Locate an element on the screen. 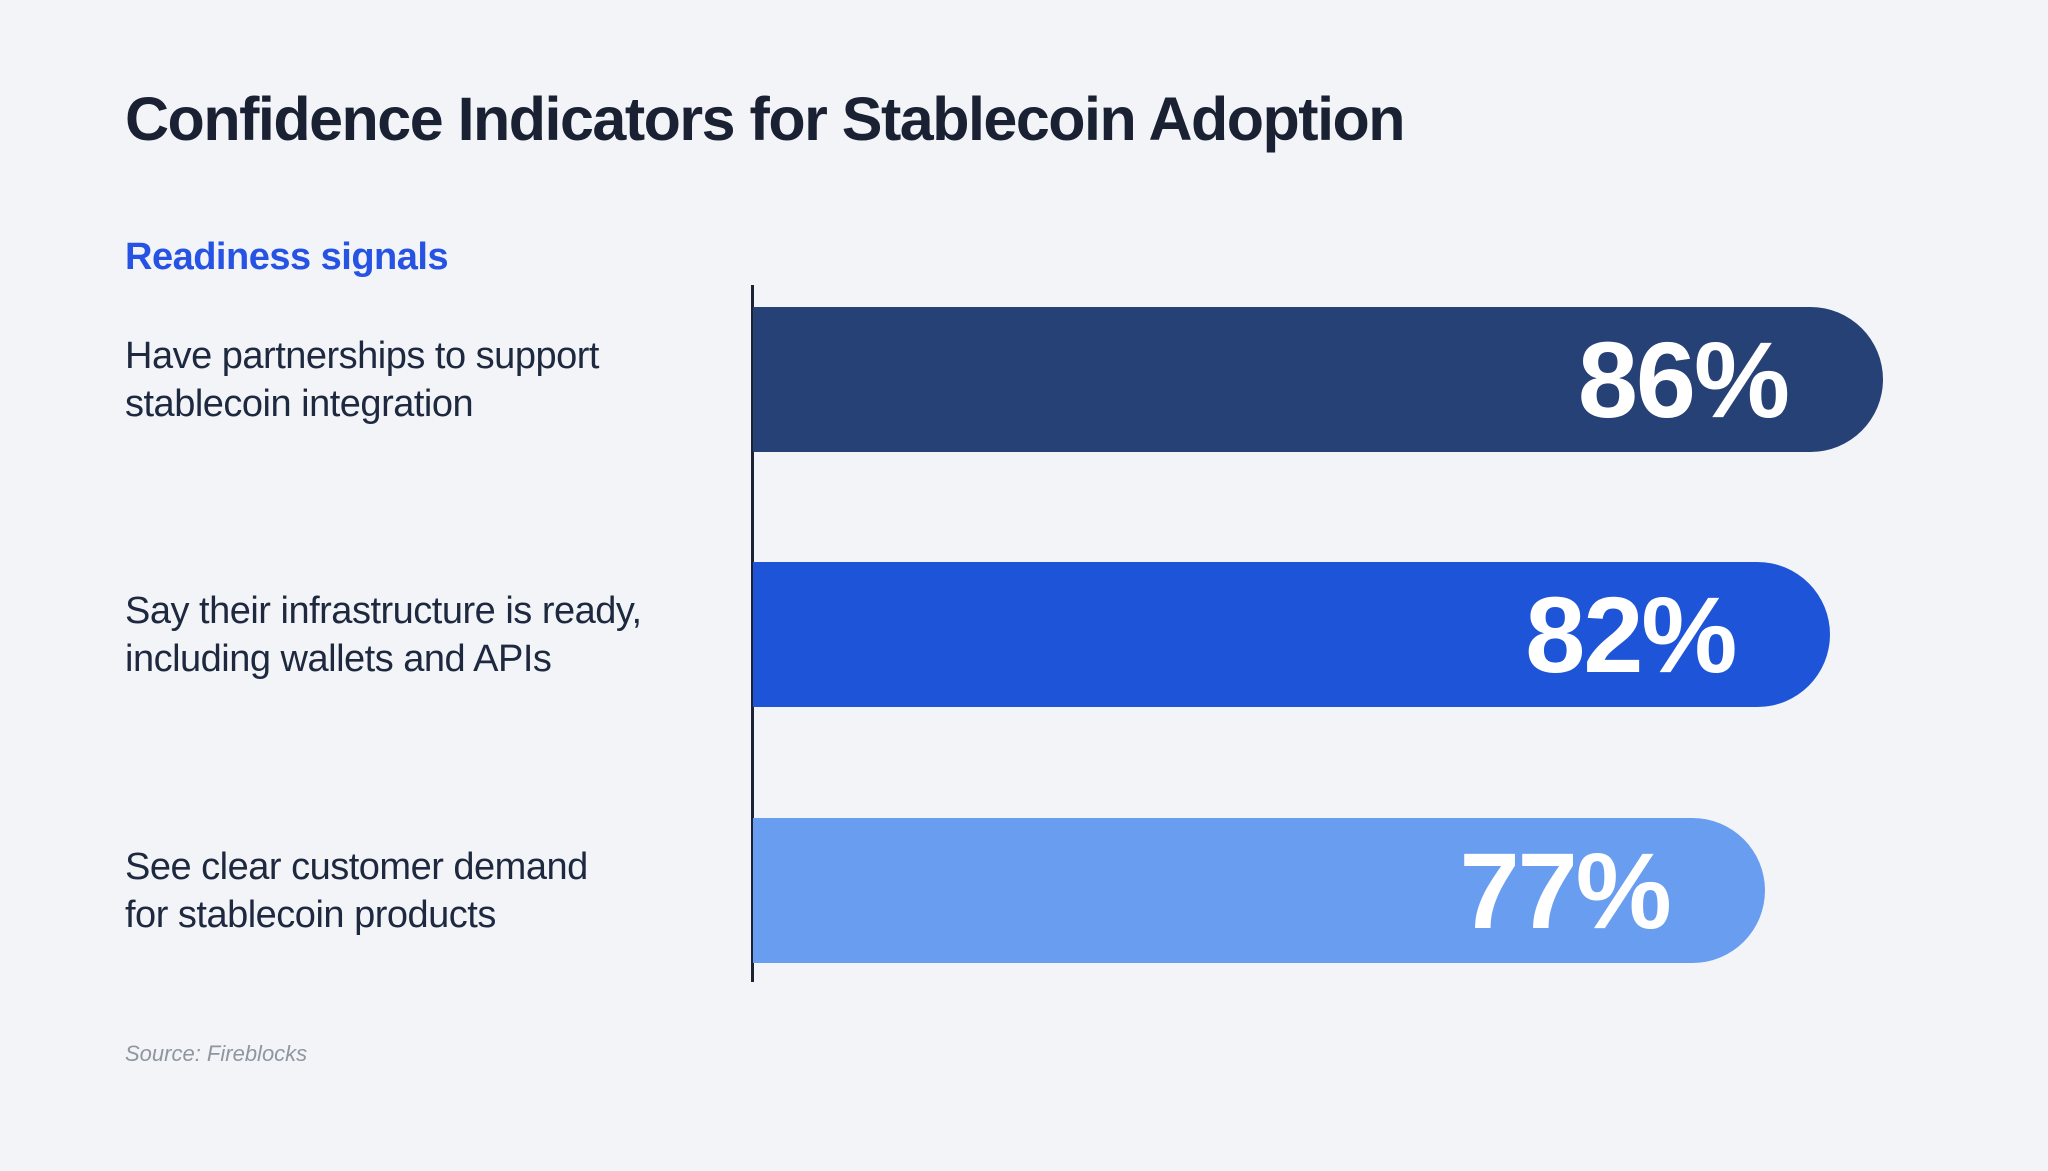  bar-partnerships: 86% is located at coordinates (1318, 379).